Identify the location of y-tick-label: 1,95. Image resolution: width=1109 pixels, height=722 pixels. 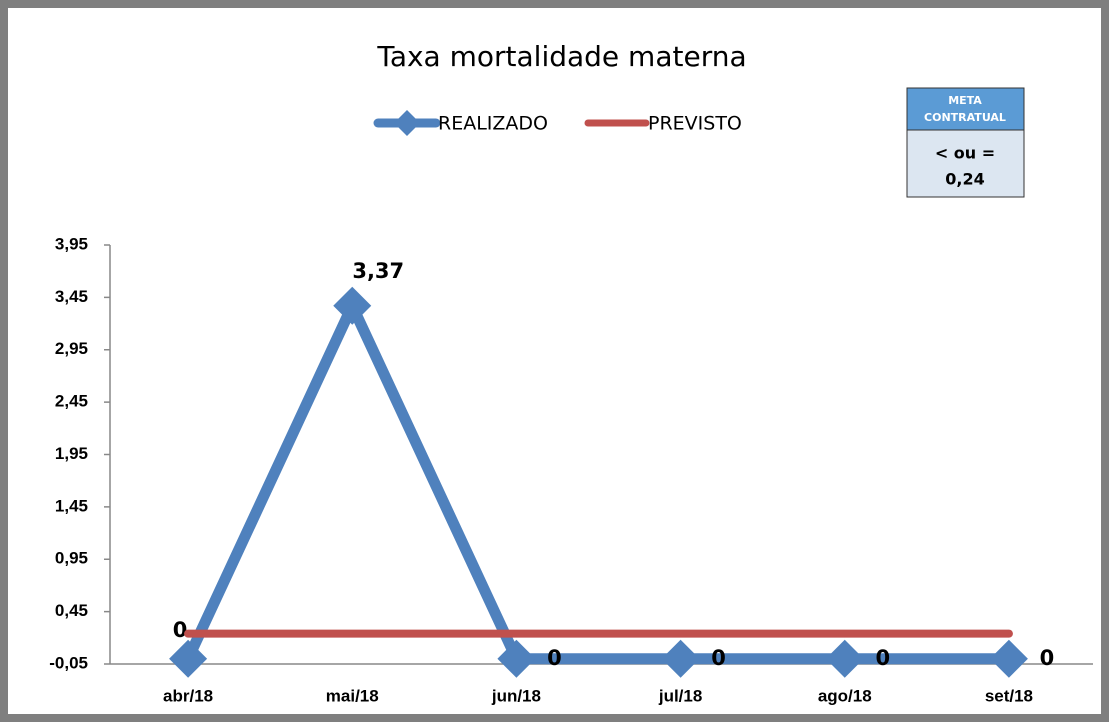
(71, 453).